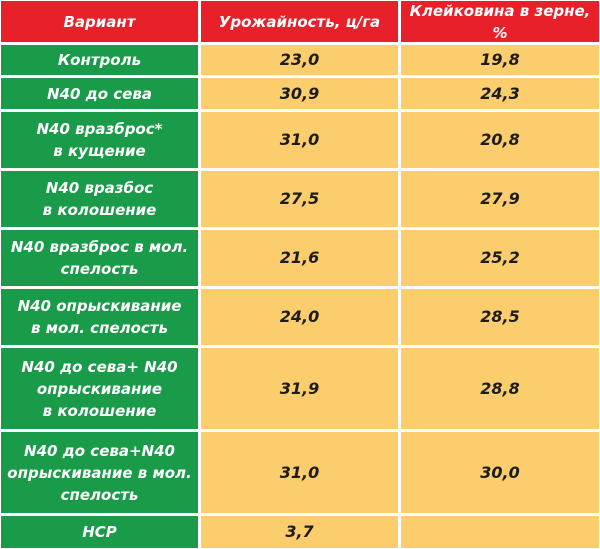  I want to click on row-yield: 30,9, so click(299, 93).